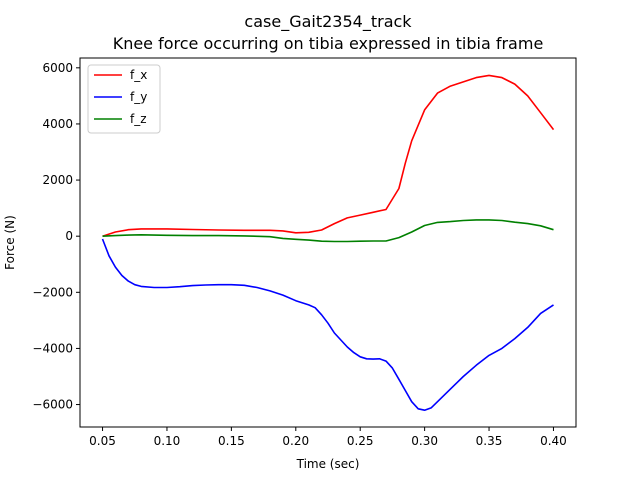 This screenshot has height=480, width=640. I want to click on series-line-f-z, so click(328, 231).